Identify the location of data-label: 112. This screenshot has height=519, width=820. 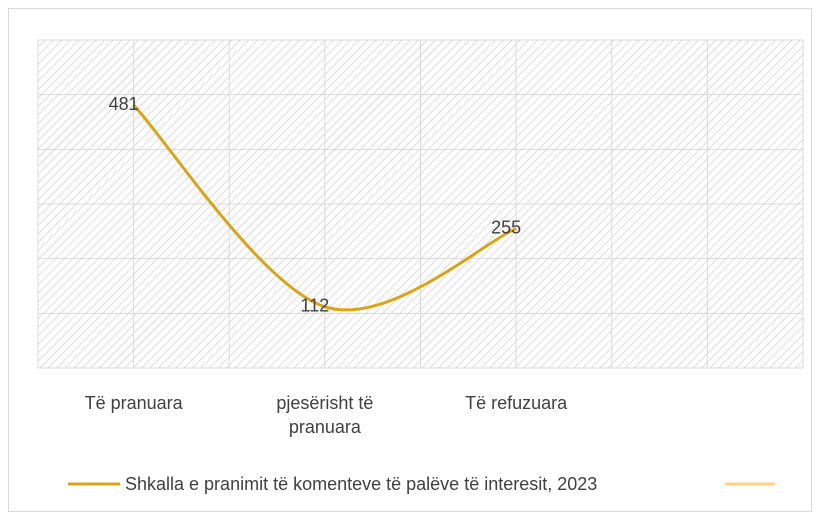
(315, 306).